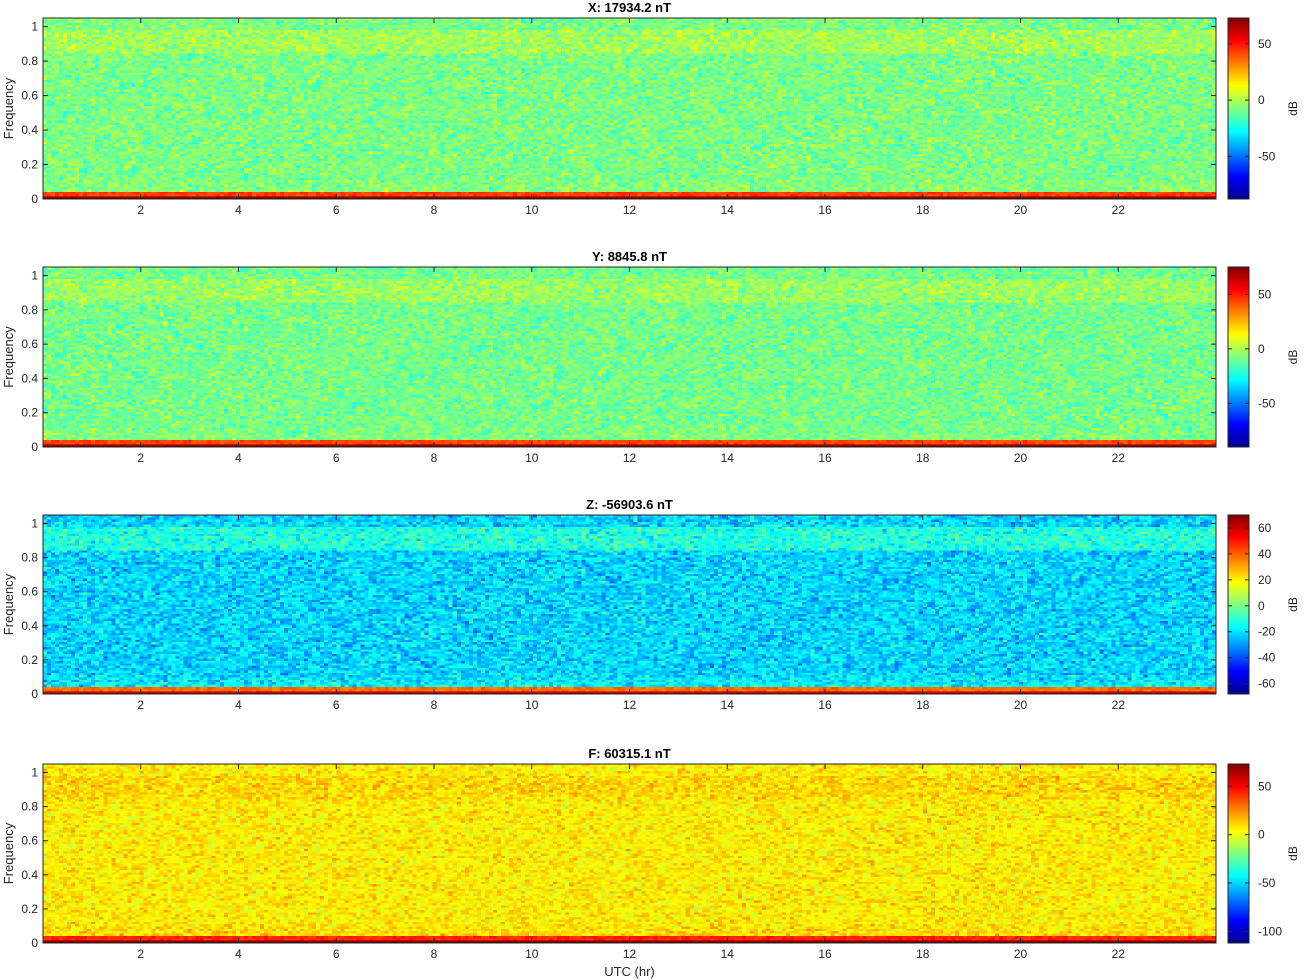  I want to click on x-axis-label: UTC (hr), so click(629, 971).